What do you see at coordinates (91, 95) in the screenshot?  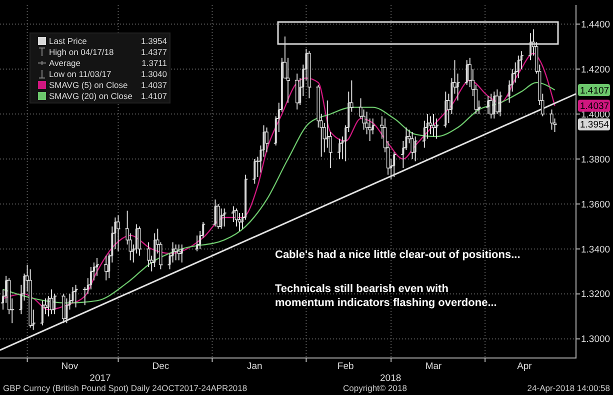 I see `legend-label: SMAVG (20) on Close` at bounding box center [91, 95].